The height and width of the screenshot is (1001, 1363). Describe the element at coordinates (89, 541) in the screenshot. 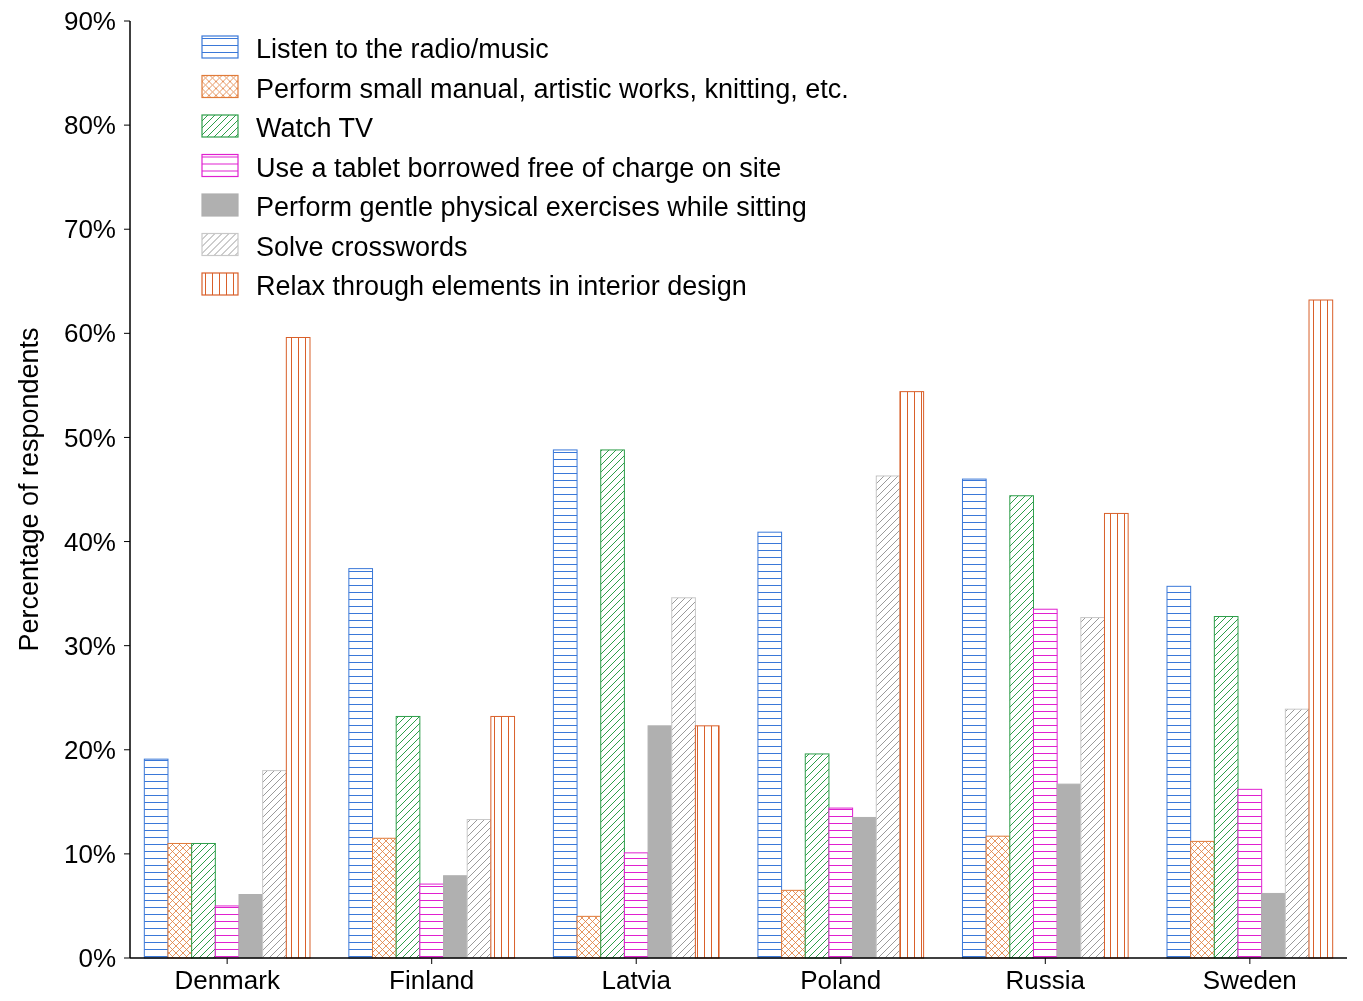

I see `y-tick-label: 40%` at that location.